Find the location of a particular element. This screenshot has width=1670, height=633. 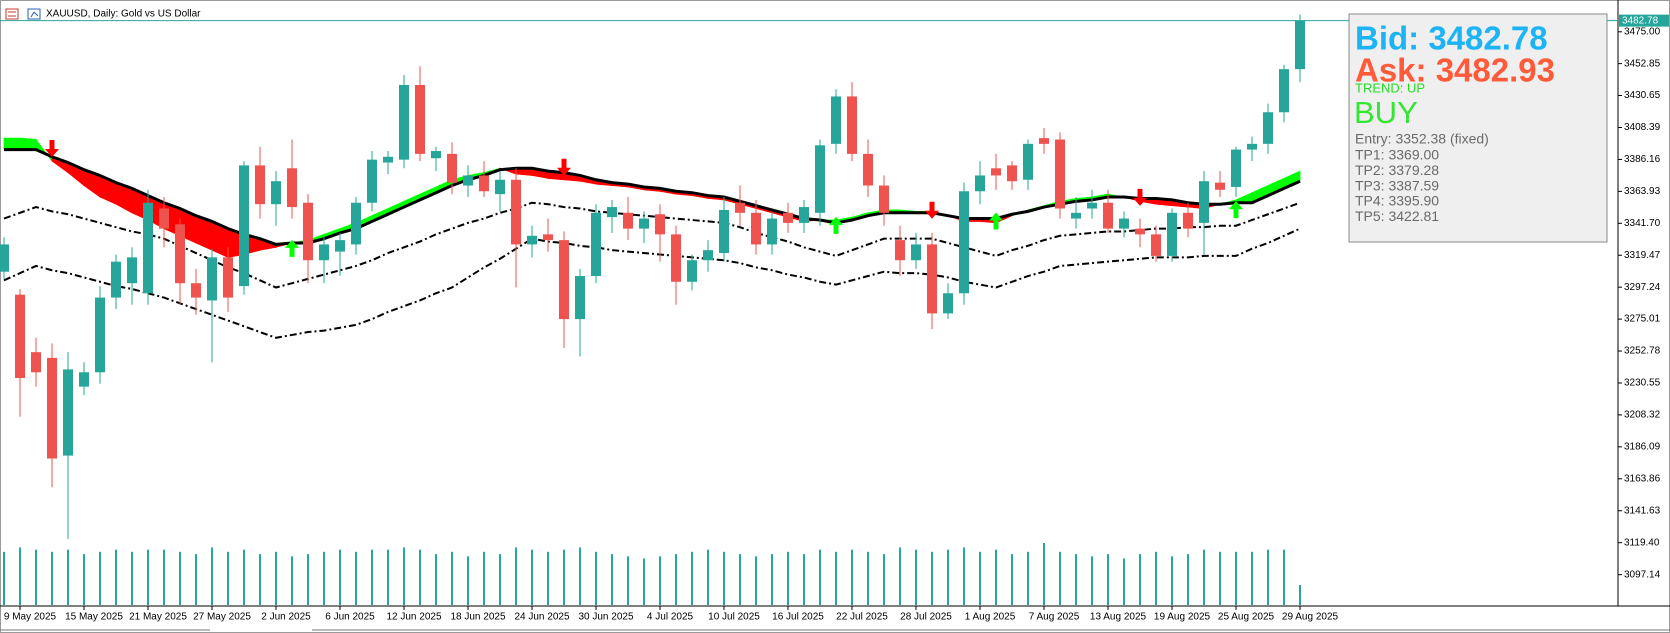

x-tick-label: 22 Jul 2025 is located at coordinates (862, 617).